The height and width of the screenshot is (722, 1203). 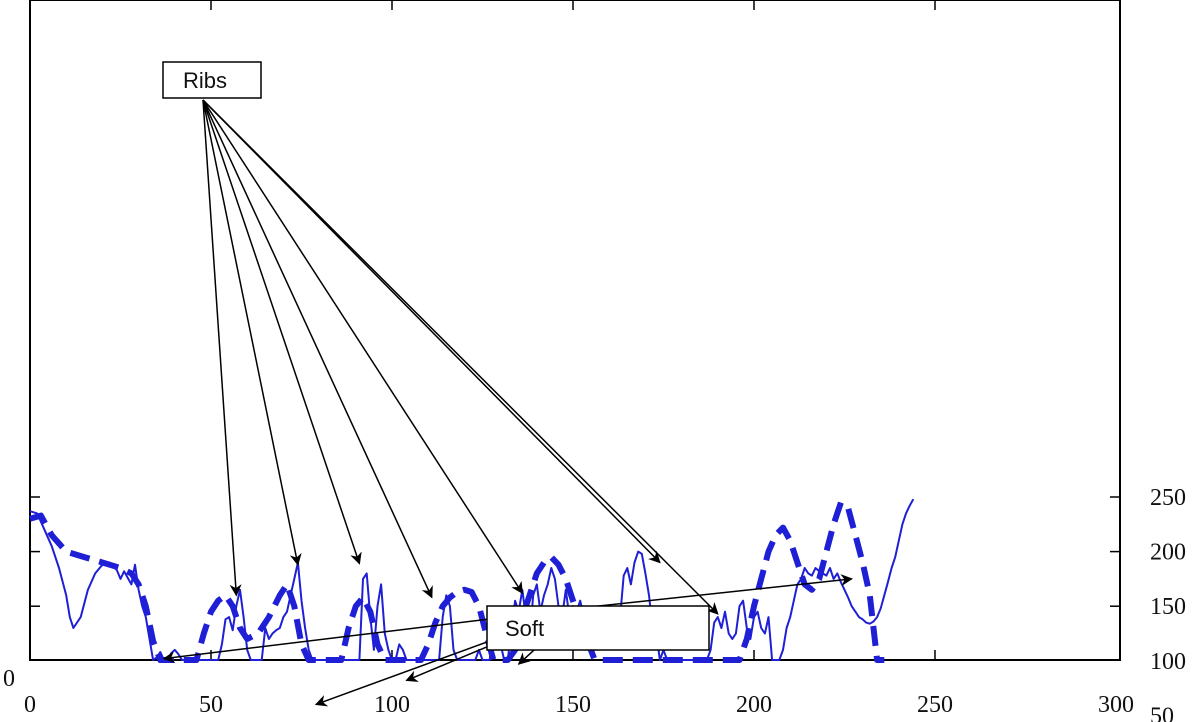 What do you see at coordinates (1168, 498) in the screenshot?
I see `y-right-tick-label: 250` at bounding box center [1168, 498].